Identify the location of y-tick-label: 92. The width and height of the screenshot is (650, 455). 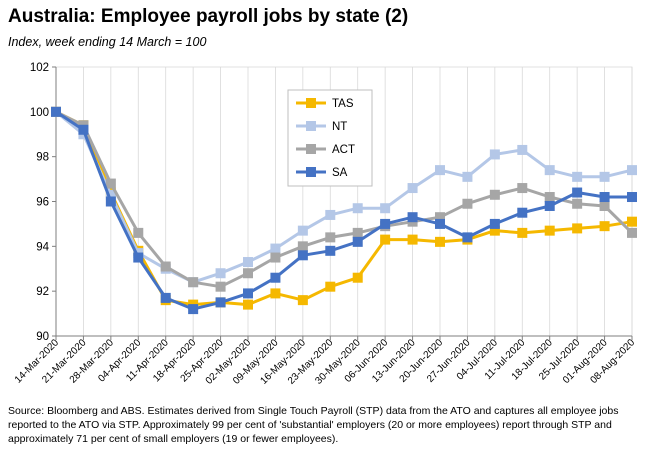
(42, 292).